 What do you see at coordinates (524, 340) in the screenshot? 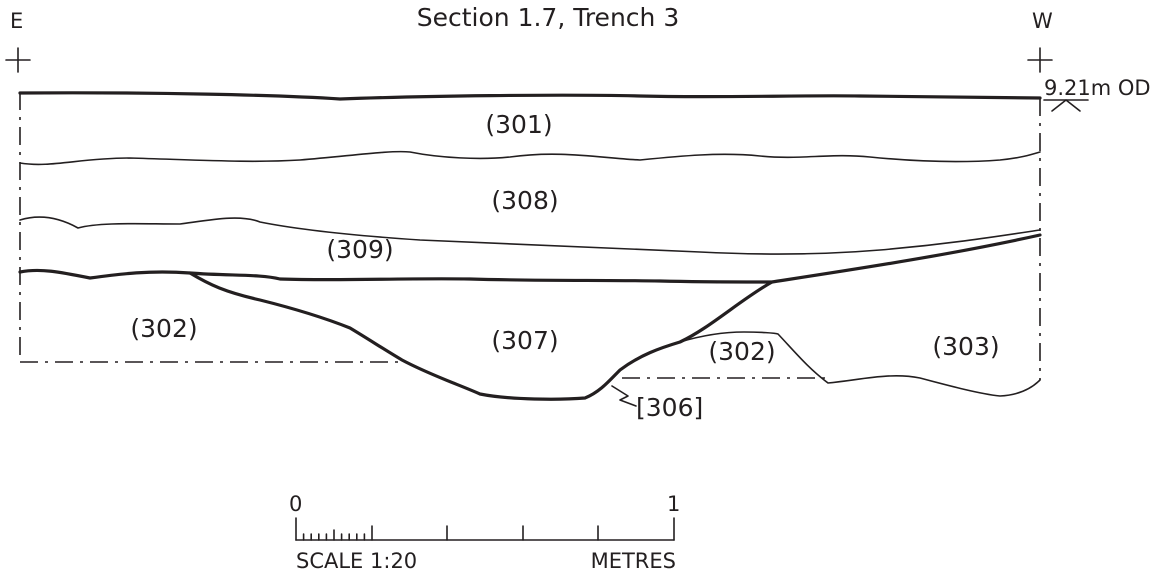
I see `context-307-label: (307)` at bounding box center [524, 340].